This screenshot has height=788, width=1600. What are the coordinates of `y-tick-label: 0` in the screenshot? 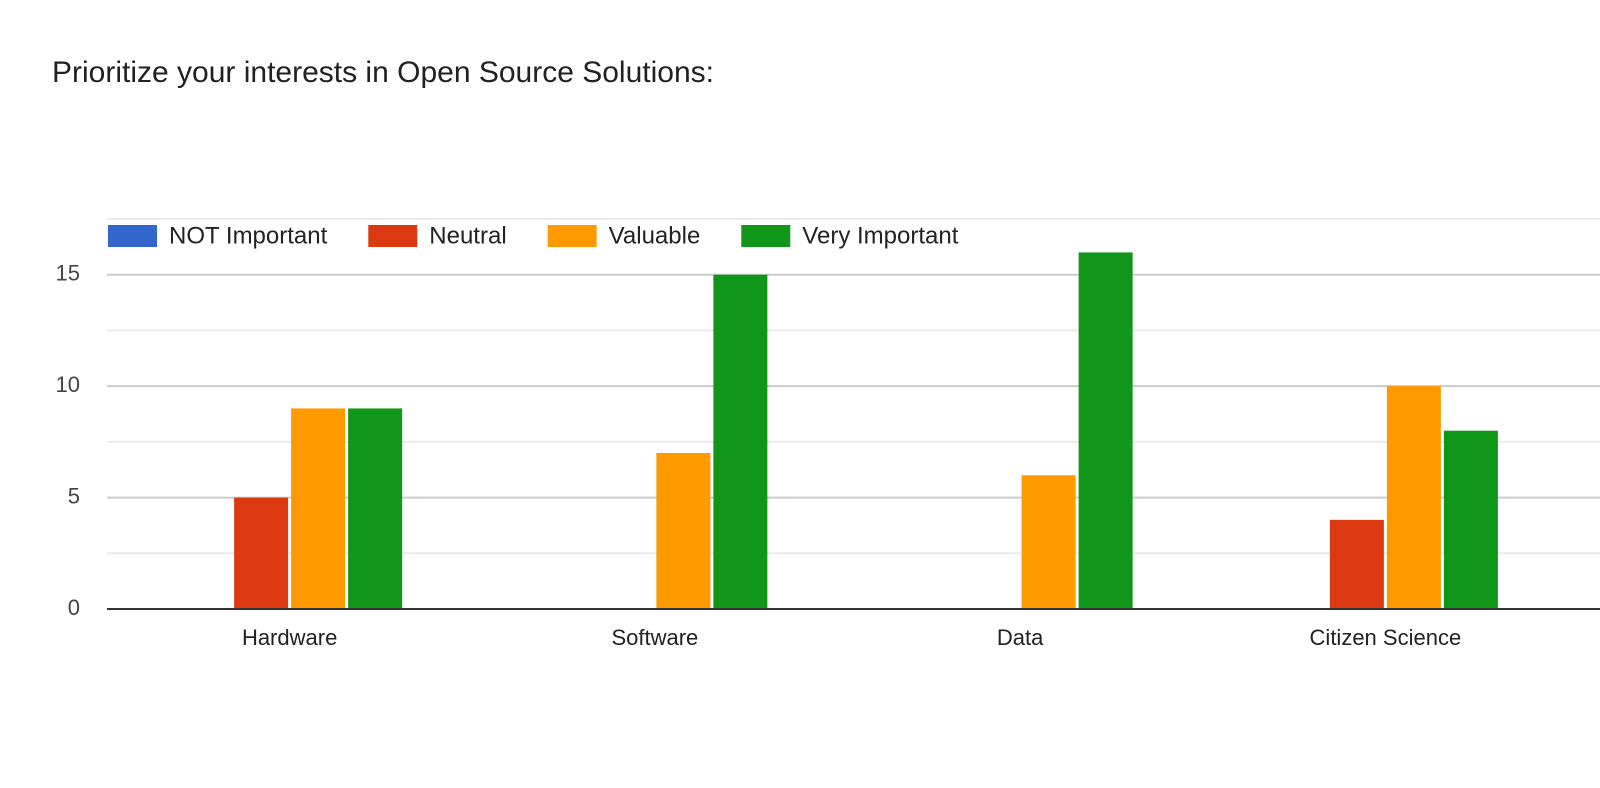 It's located at (74, 607).